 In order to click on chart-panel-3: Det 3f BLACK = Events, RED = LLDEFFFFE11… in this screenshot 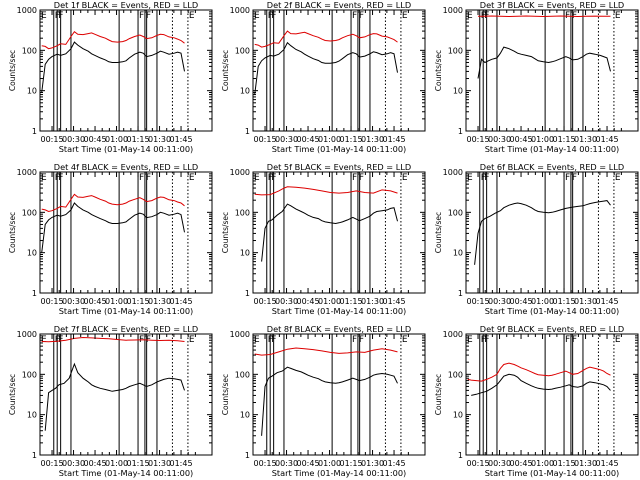, I will do `click(536, 77)`.